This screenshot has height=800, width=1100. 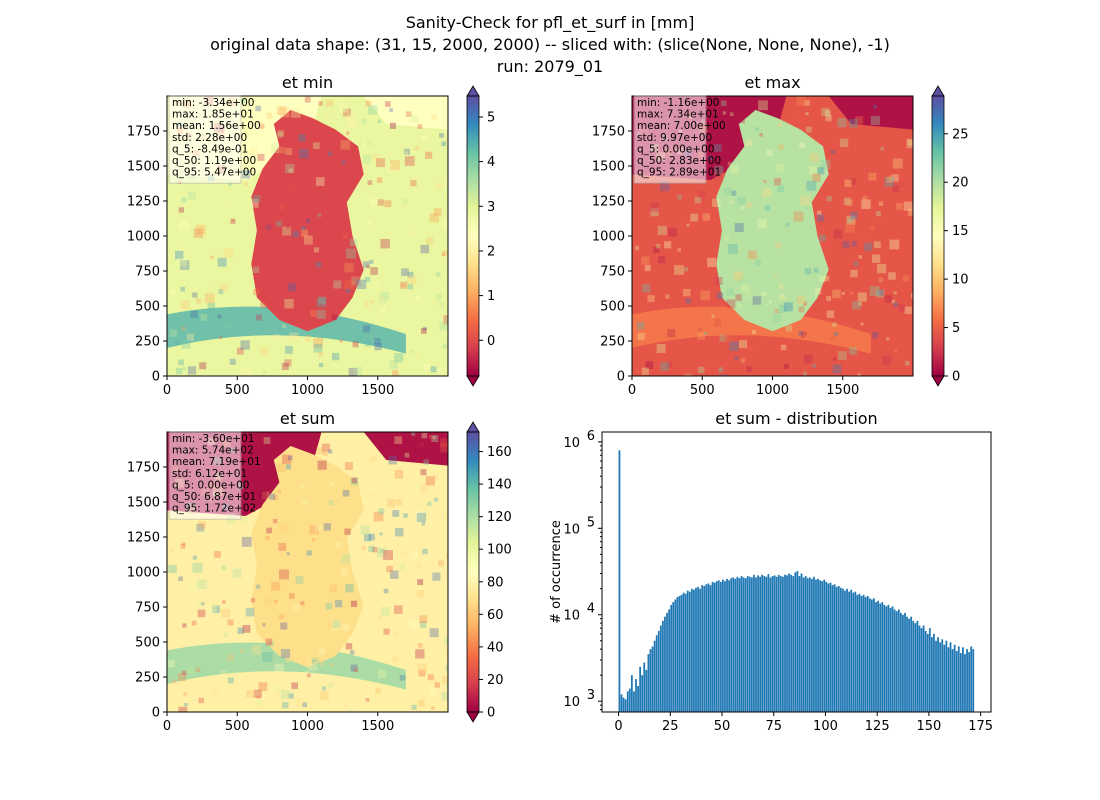 What do you see at coordinates (491, 713) in the screenshot?
I see `colorbar-tick-label: 0` at bounding box center [491, 713].